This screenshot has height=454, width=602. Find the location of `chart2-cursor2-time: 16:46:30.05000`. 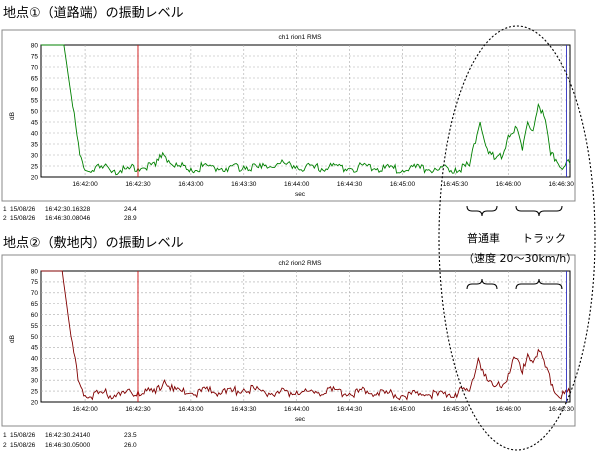

chart2-cursor2-time: 16:46:30.05000 is located at coordinates (68, 445).